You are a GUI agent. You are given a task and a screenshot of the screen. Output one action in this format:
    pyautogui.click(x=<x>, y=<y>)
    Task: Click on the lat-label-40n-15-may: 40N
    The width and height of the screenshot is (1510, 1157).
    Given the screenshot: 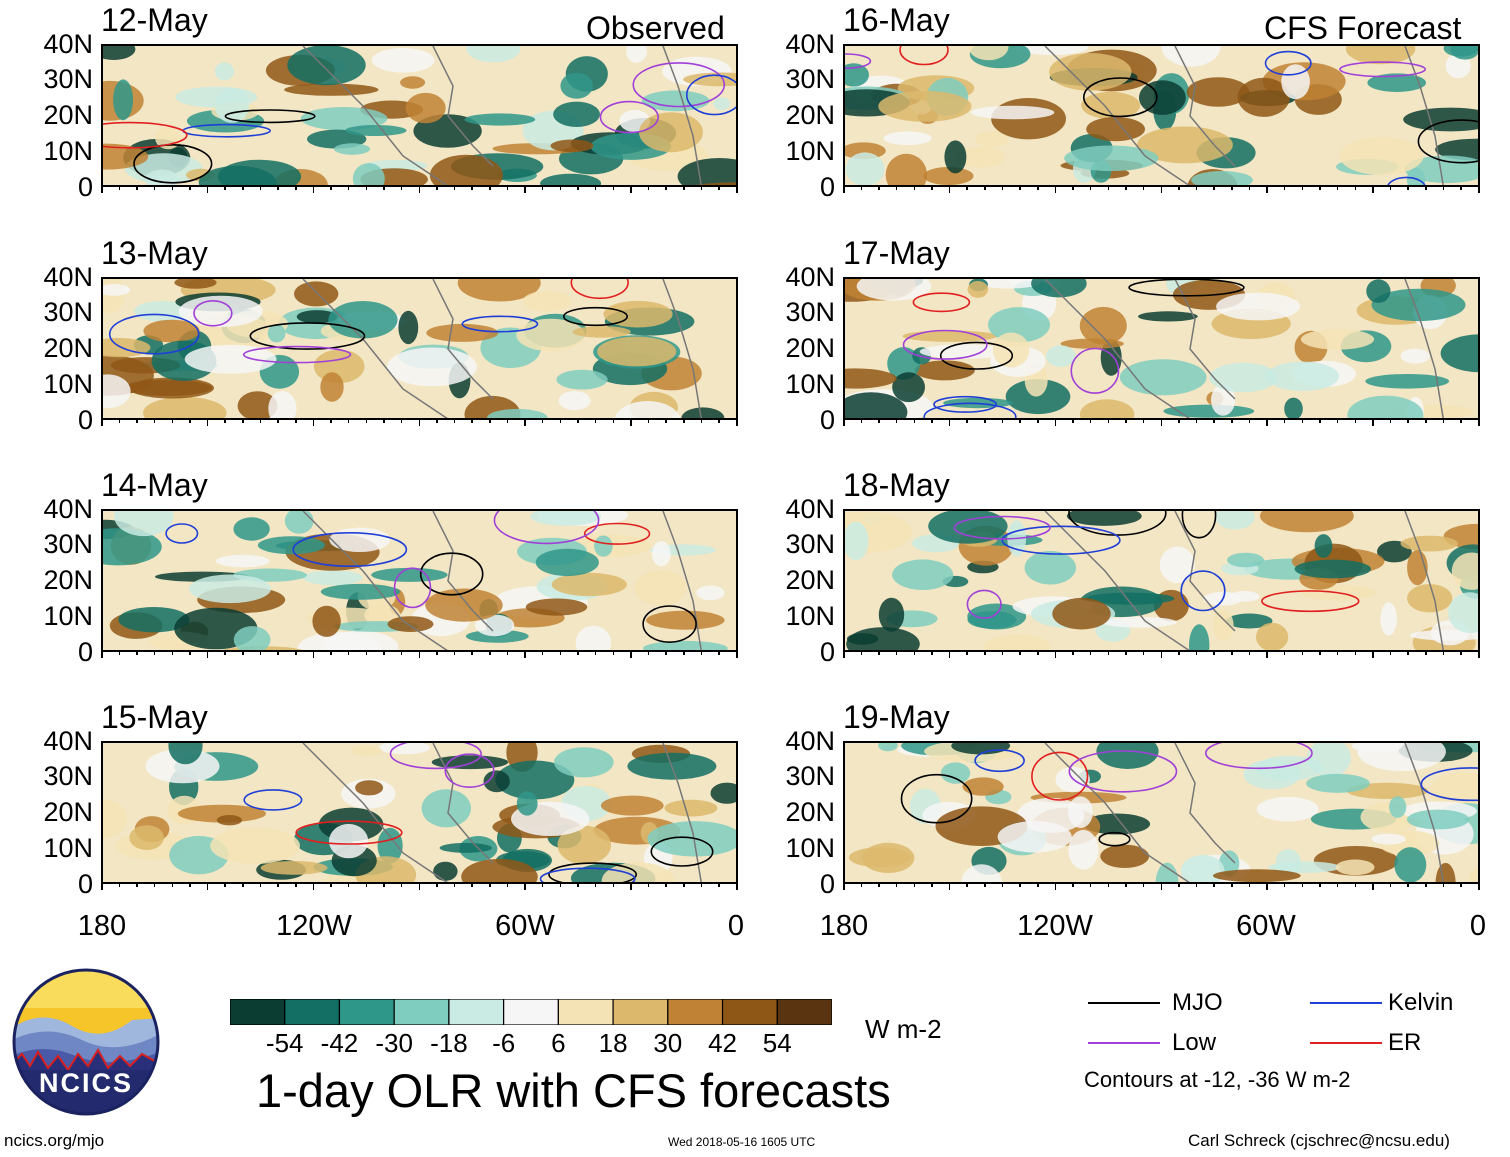 What is the action you would take?
    pyautogui.click(x=68, y=741)
    